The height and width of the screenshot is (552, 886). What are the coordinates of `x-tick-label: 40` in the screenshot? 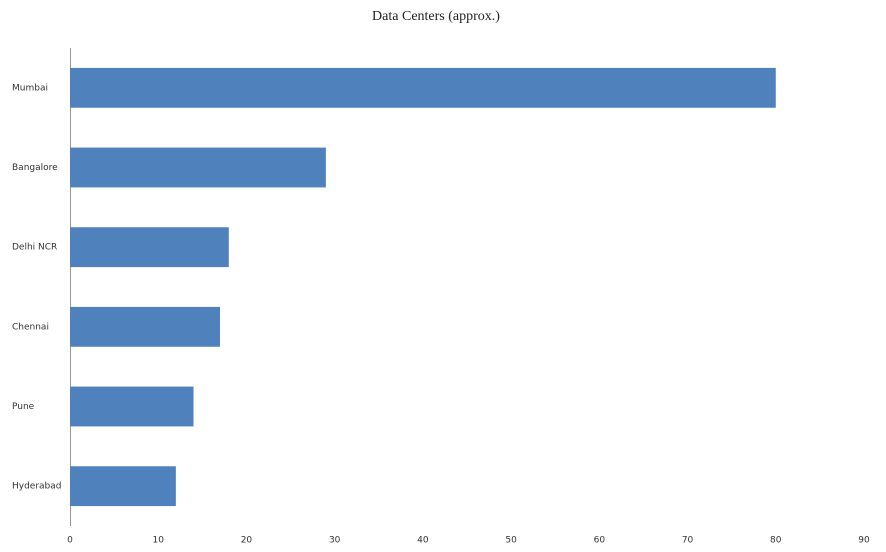 It's located at (423, 541).